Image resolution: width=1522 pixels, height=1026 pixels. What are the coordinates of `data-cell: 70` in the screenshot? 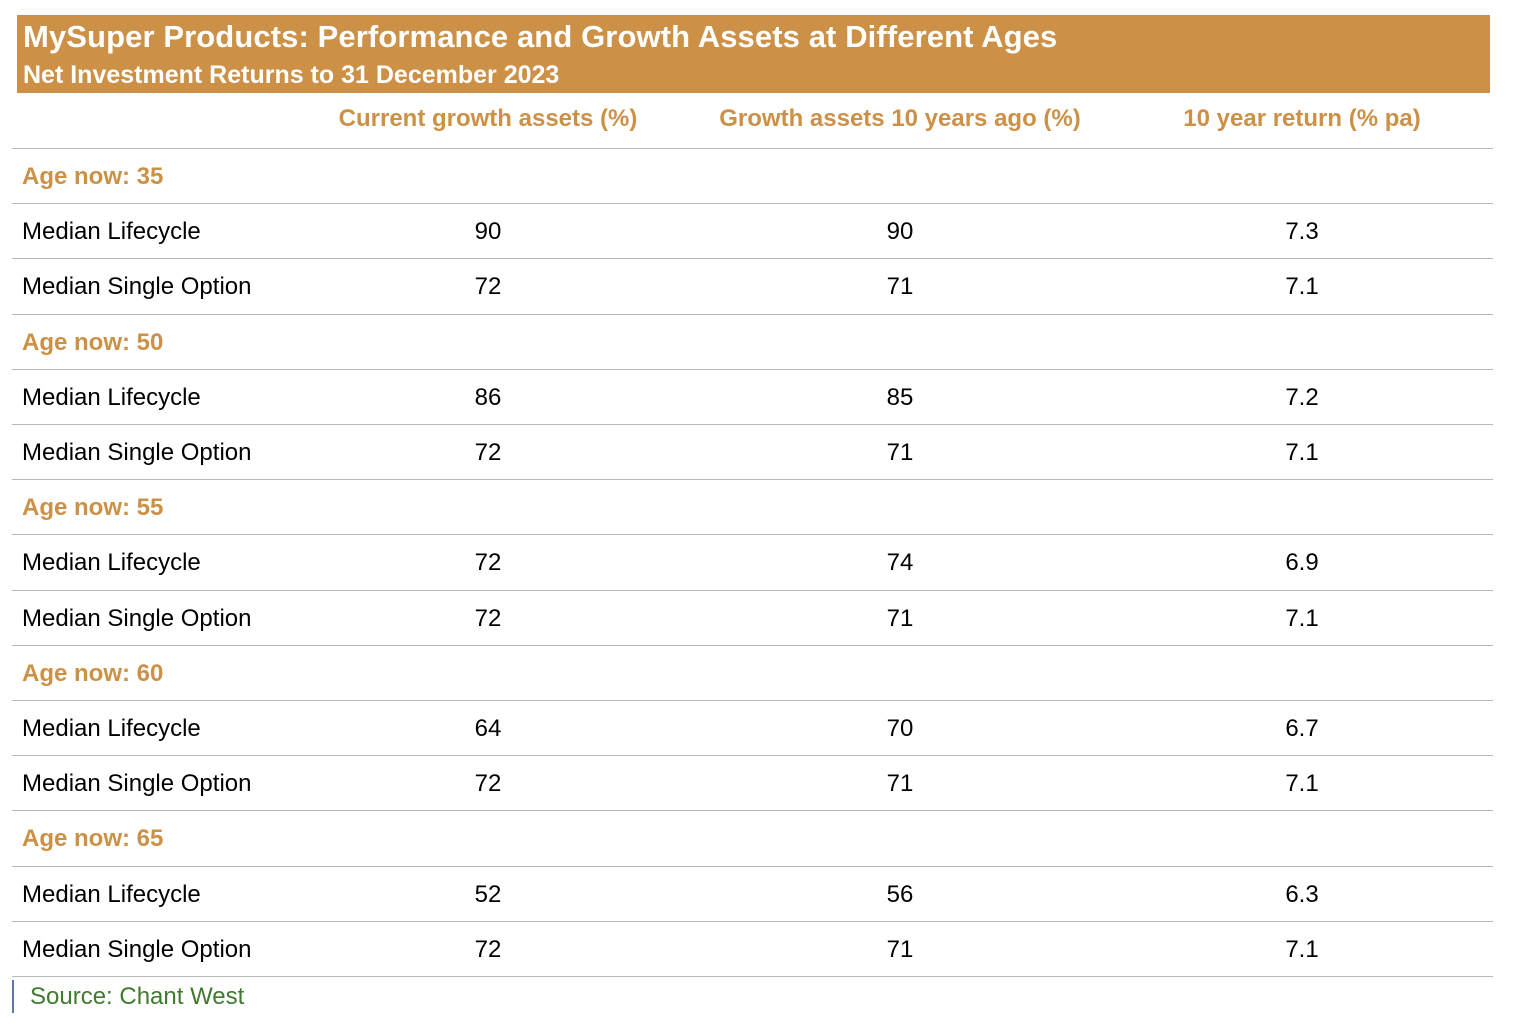 It's located at (900, 728).